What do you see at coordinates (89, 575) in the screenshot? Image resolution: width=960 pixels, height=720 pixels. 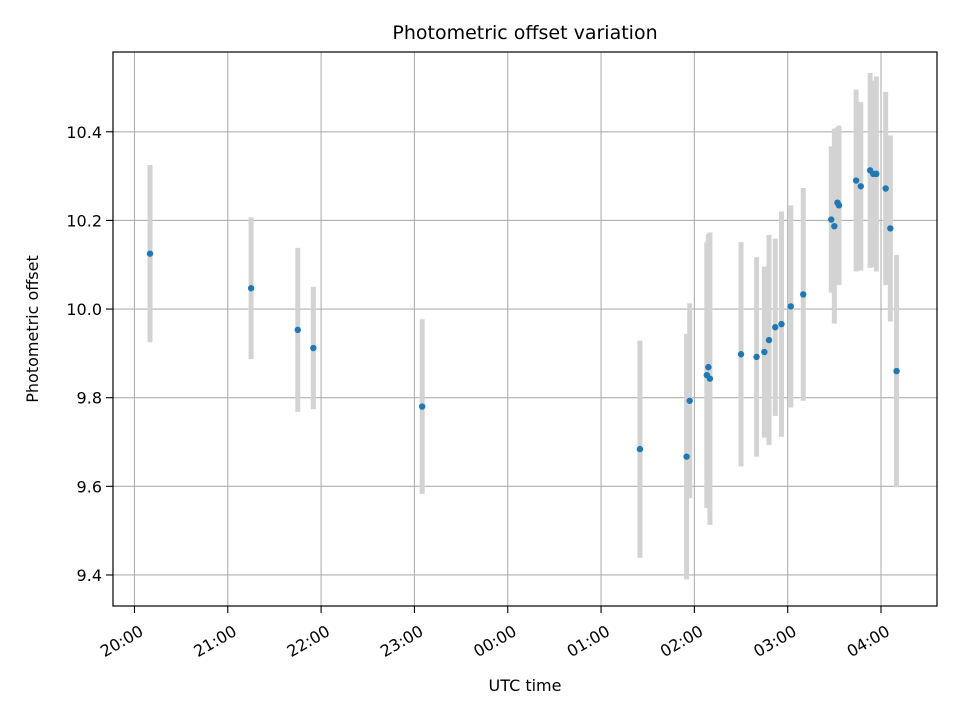 I see `y-tick-label: 9.4` at bounding box center [89, 575].